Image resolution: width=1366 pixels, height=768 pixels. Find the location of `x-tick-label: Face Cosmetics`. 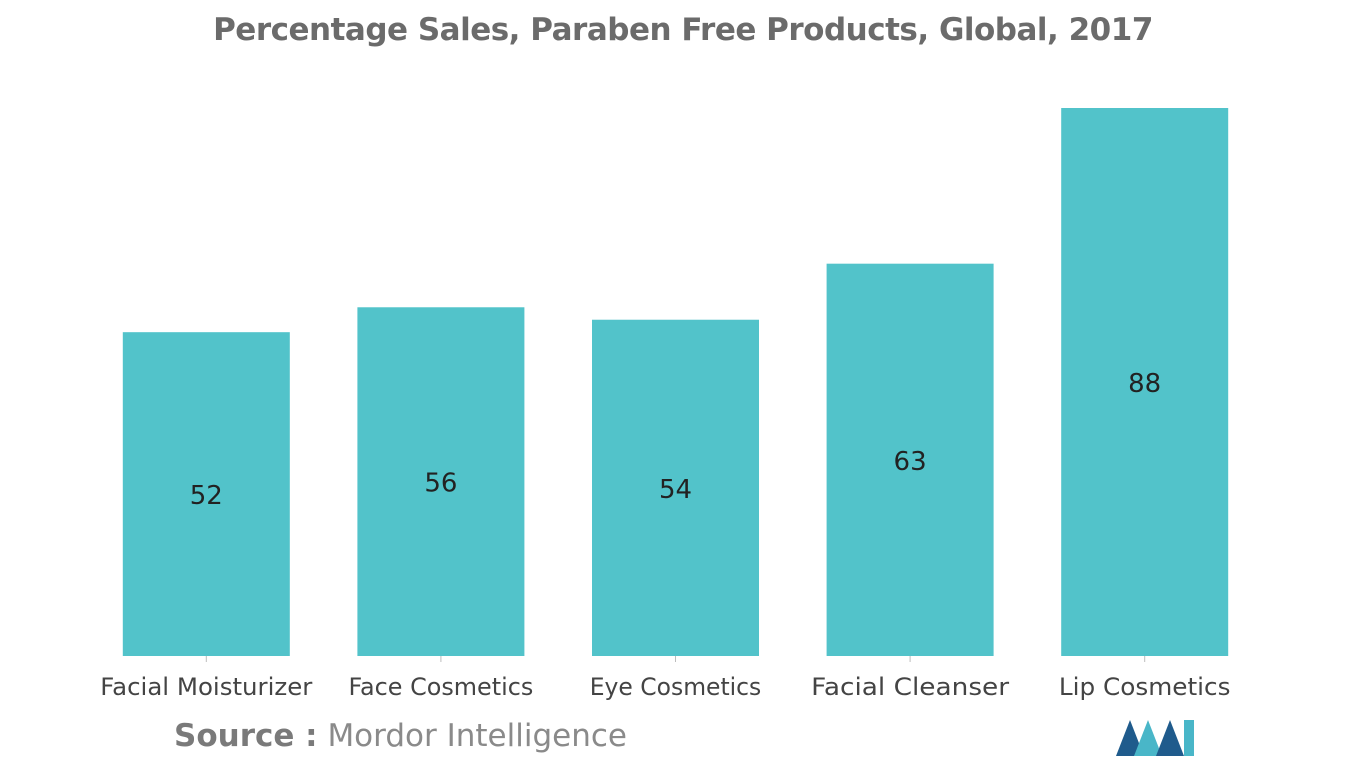

x-tick-label: Face Cosmetics is located at coordinates (441, 687).